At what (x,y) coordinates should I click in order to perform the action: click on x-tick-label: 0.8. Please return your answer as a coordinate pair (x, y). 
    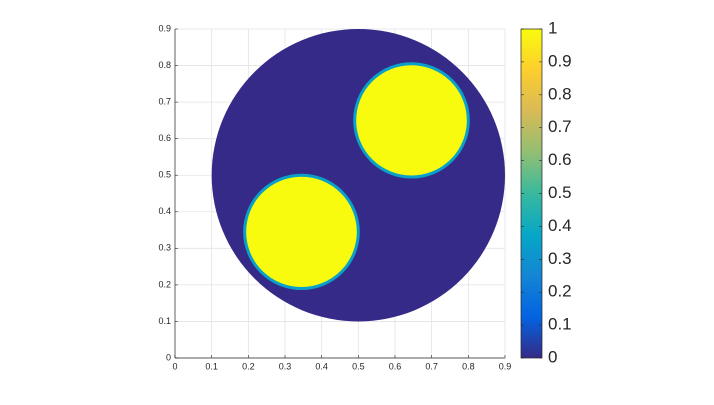
    Looking at the image, I should click on (468, 366).